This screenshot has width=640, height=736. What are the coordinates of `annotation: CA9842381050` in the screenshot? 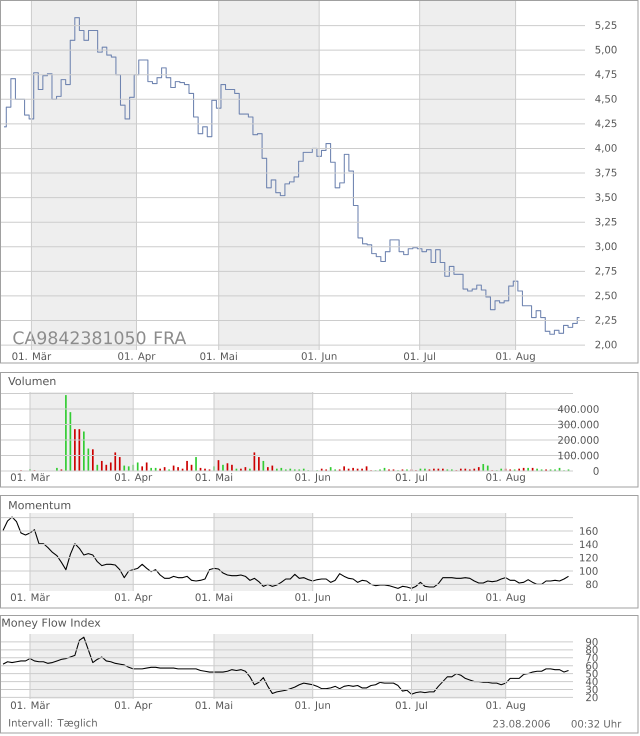 It's located at (79, 337).